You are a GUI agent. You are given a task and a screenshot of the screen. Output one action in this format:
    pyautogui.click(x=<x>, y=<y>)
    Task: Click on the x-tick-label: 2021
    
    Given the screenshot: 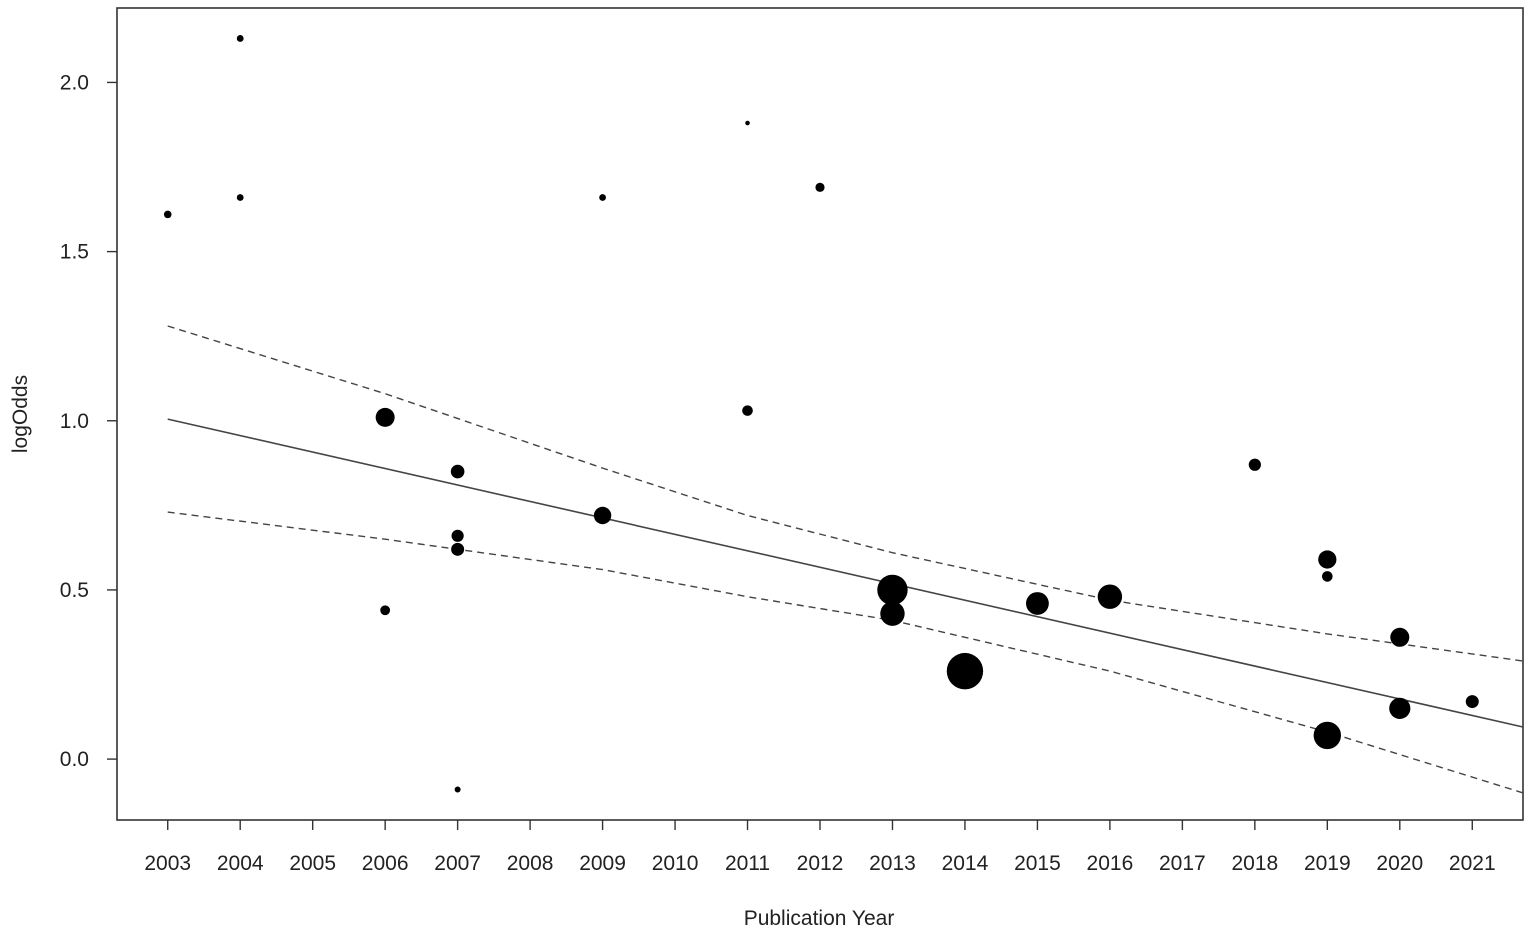 What is the action you would take?
    pyautogui.click(x=1472, y=863)
    